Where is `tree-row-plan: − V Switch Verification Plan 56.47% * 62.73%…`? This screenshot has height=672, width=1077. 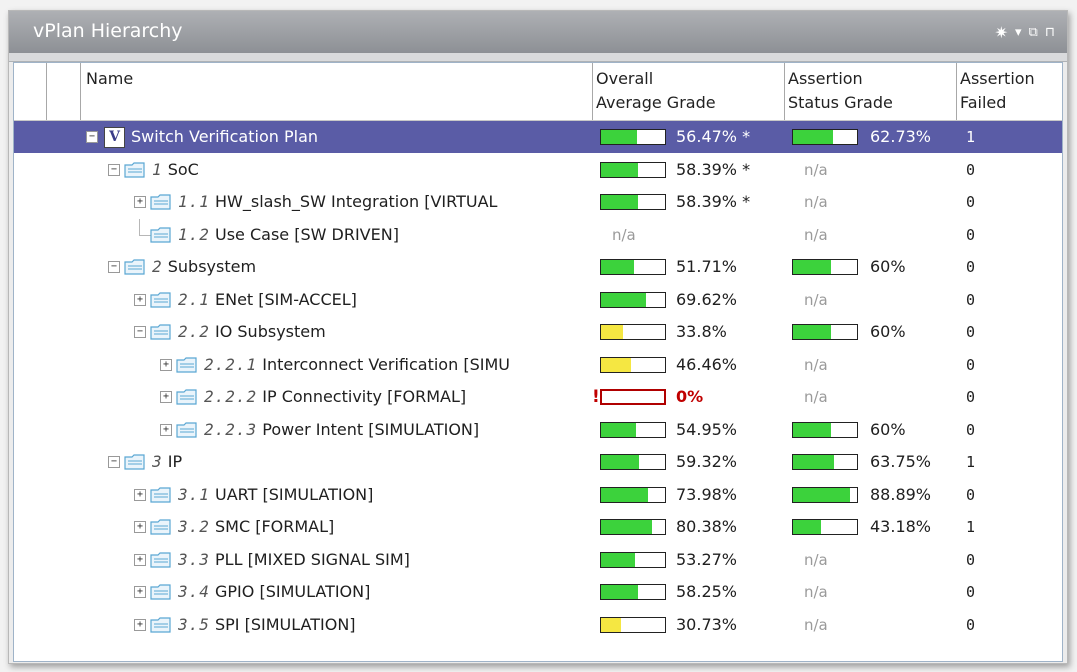
tree-row-plan: − V Switch Verification Plan 56.47% * 62.73%… is located at coordinates (538, 137).